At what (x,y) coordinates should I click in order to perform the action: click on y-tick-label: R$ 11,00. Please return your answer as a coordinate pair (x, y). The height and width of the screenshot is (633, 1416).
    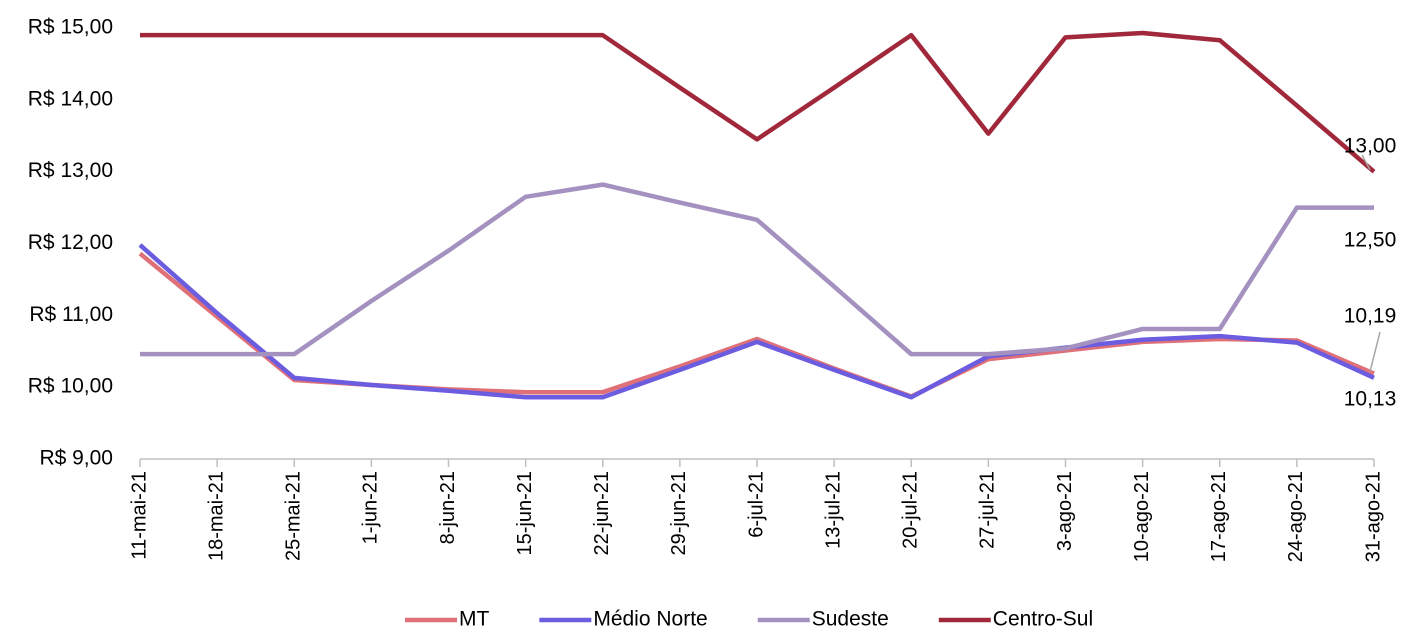
    Looking at the image, I should click on (71, 314).